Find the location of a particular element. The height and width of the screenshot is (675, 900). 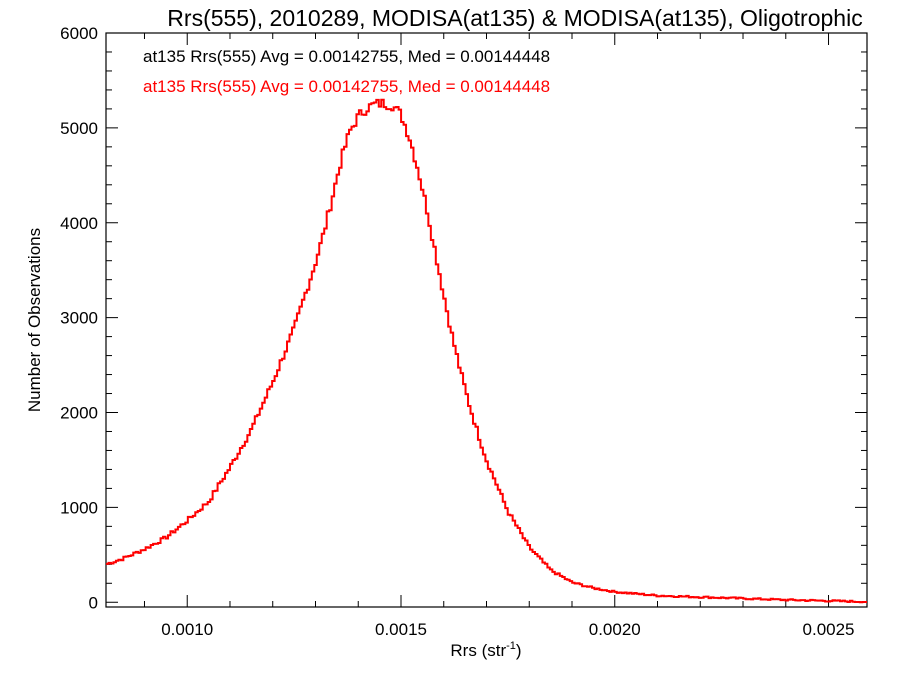

x-axis-label-superscript: -1 is located at coordinates (511, 646).